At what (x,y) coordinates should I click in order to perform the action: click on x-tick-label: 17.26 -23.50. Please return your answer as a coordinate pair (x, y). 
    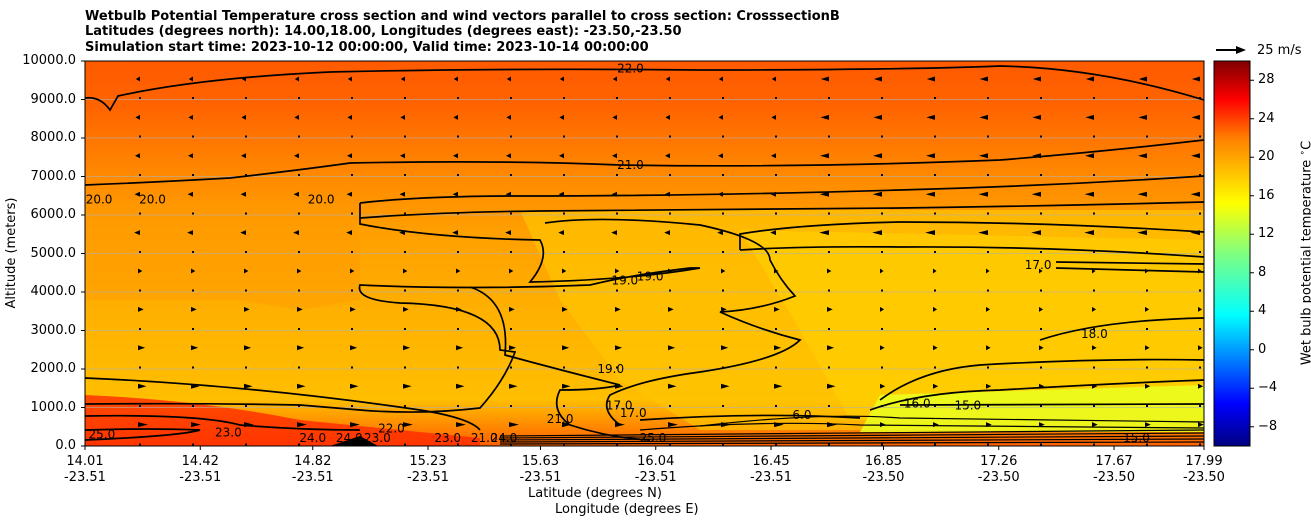
    Looking at the image, I should click on (998, 469).